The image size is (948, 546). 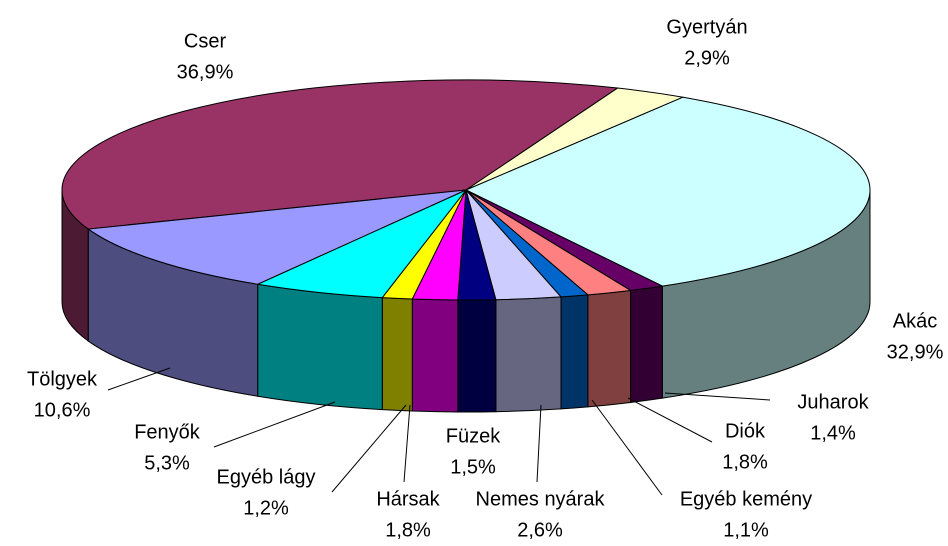 What do you see at coordinates (746, 530) in the screenshot?
I see `value-label: 1,1%` at bounding box center [746, 530].